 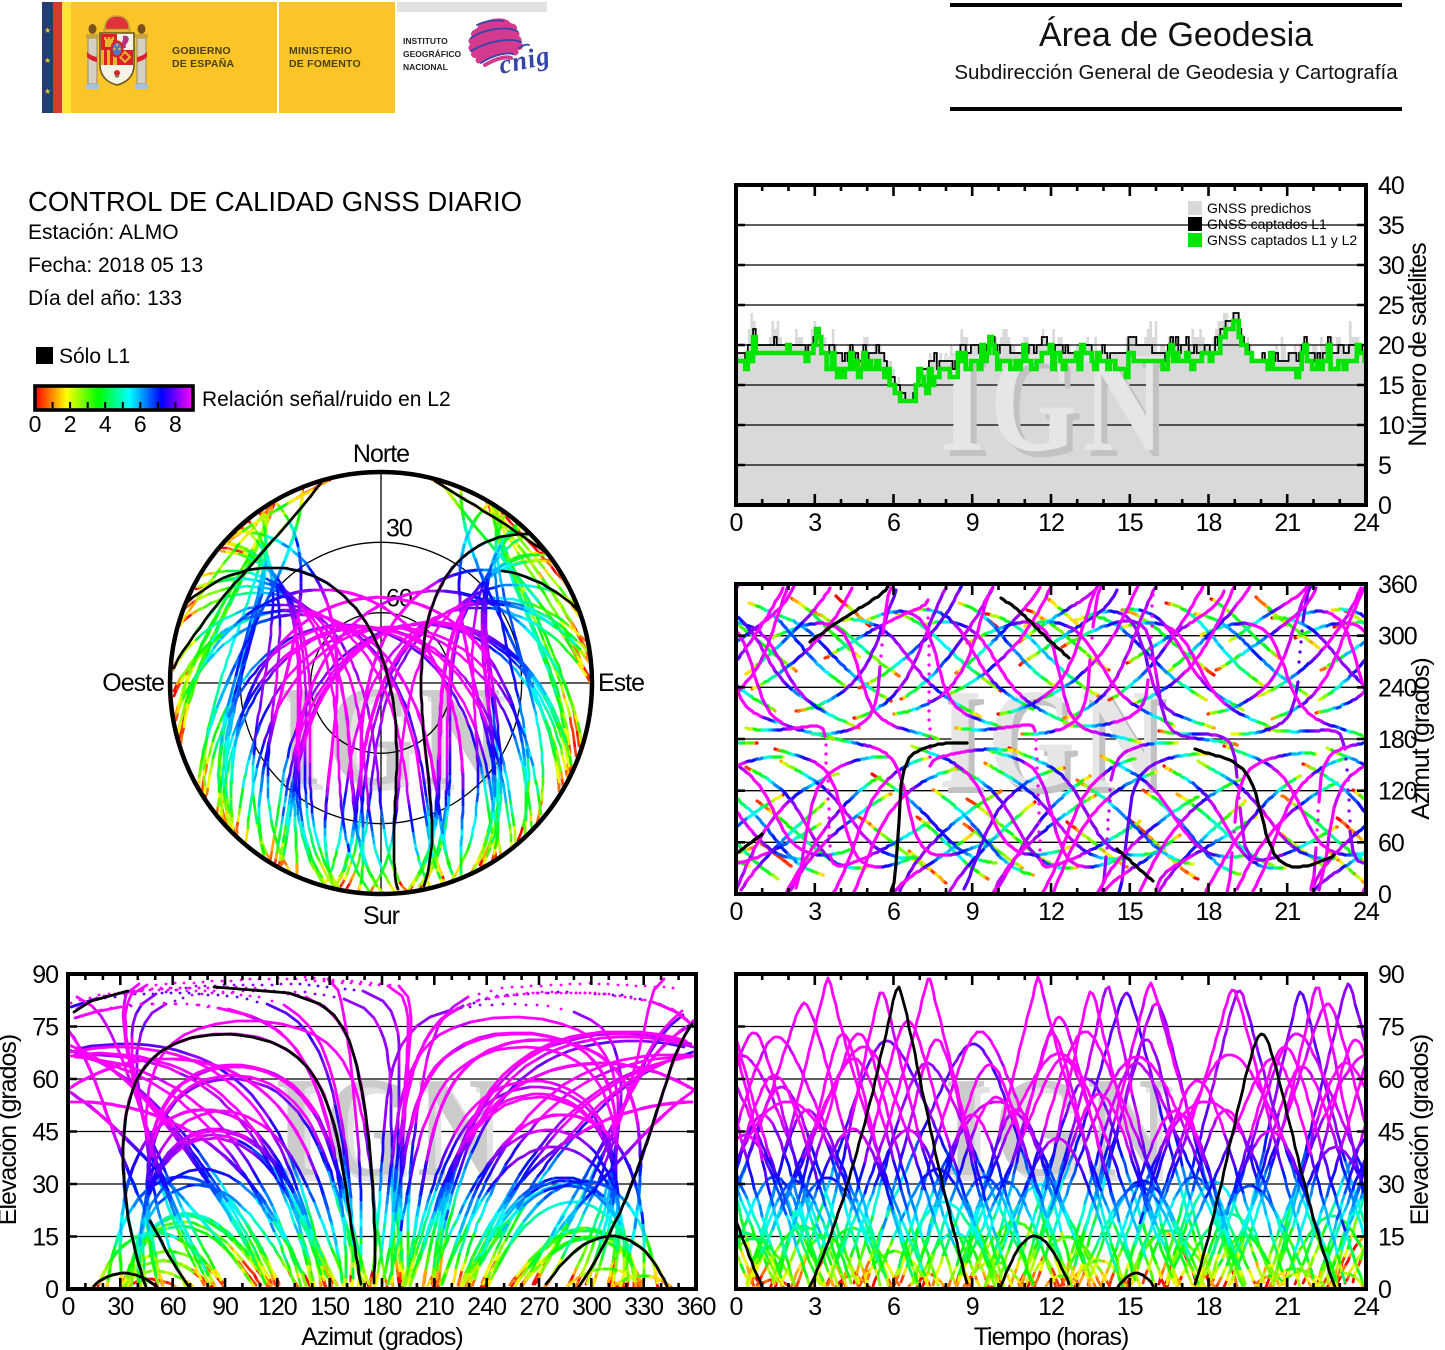 What do you see at coordinates (1259, 208) in the screenshot?
I see `svg-text: GNSS predichos` at bounding box center [1259, 208].